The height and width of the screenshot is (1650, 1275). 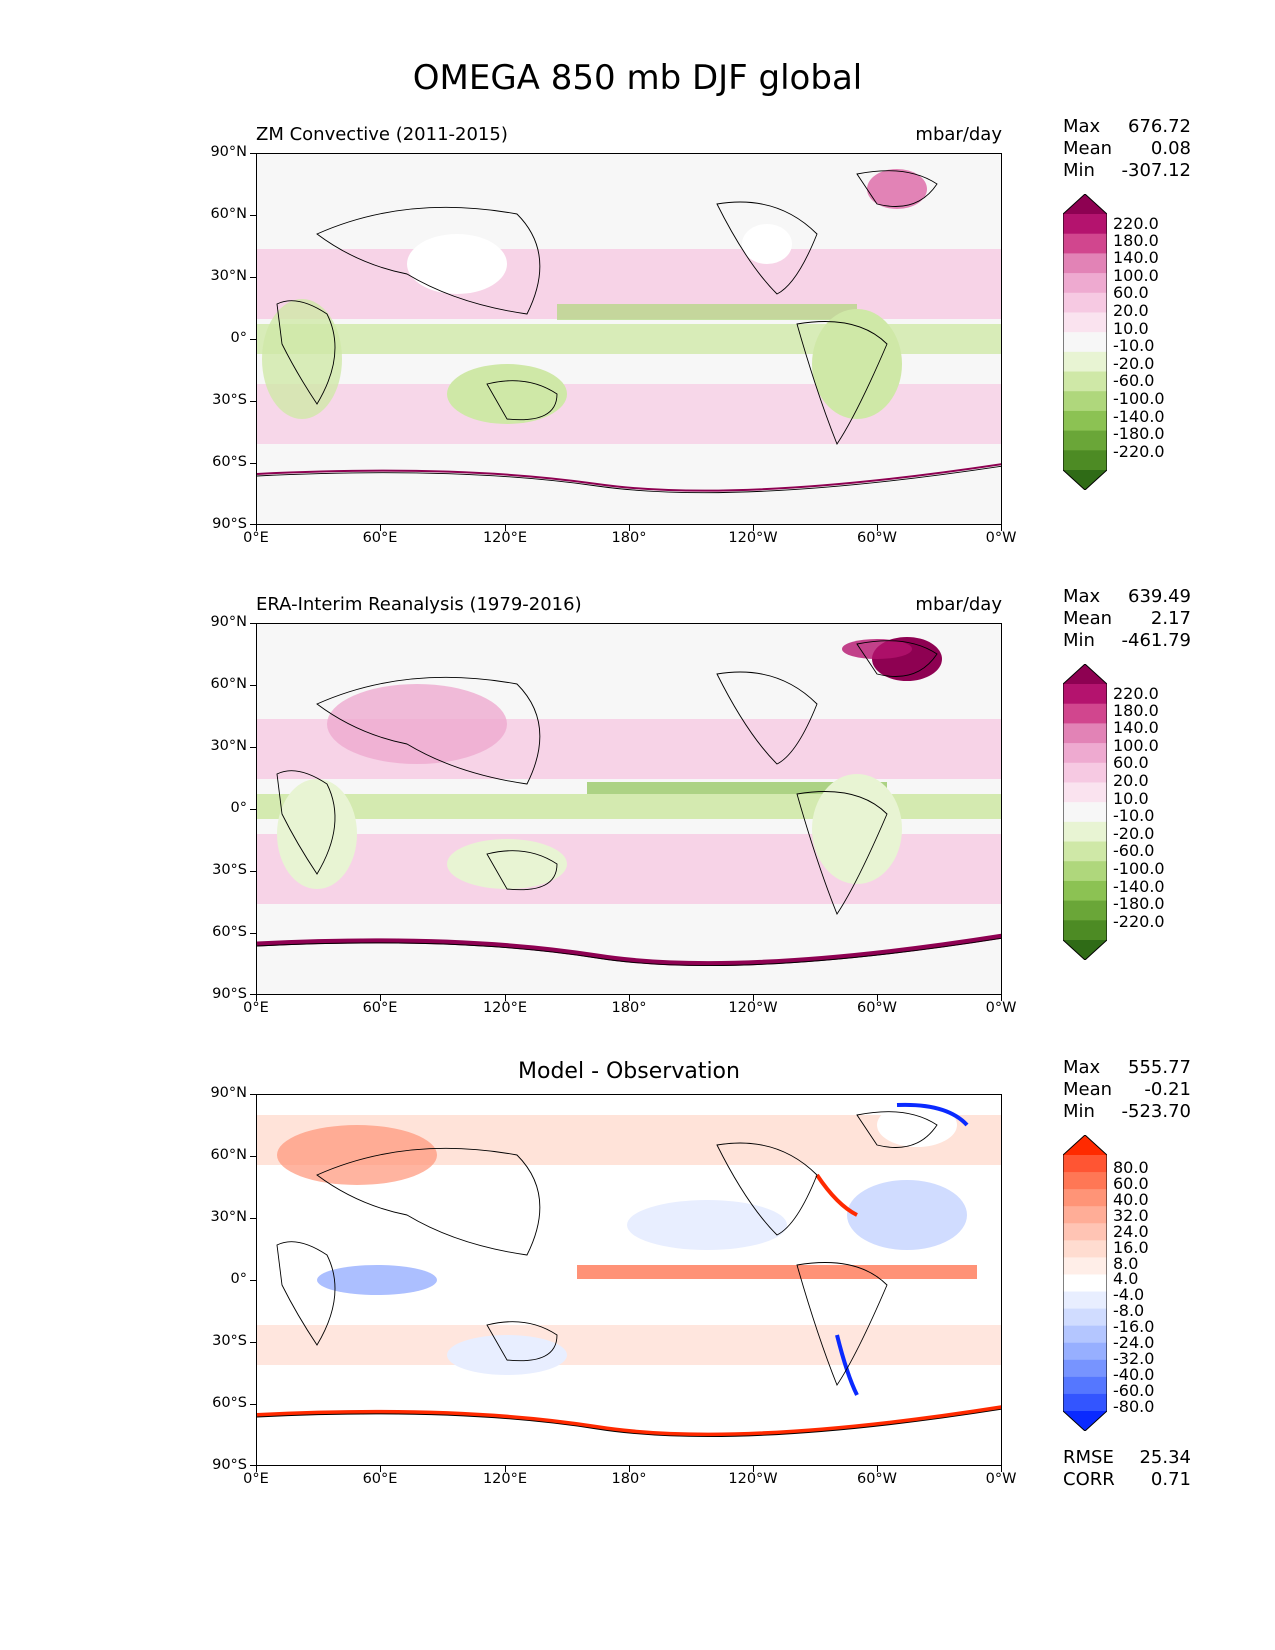 What do you see at coordinates (1159, 596) in the screenshot?
I see `stat-max: 639.49` at bounding box center [1159, 596].